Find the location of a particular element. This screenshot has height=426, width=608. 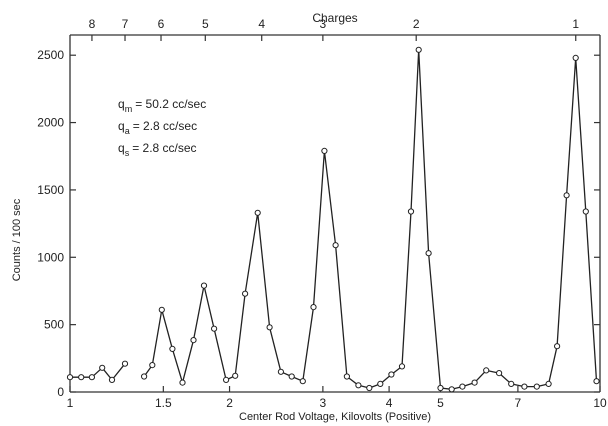

top-tick-label: 5 is located at coordinates (205, 24).